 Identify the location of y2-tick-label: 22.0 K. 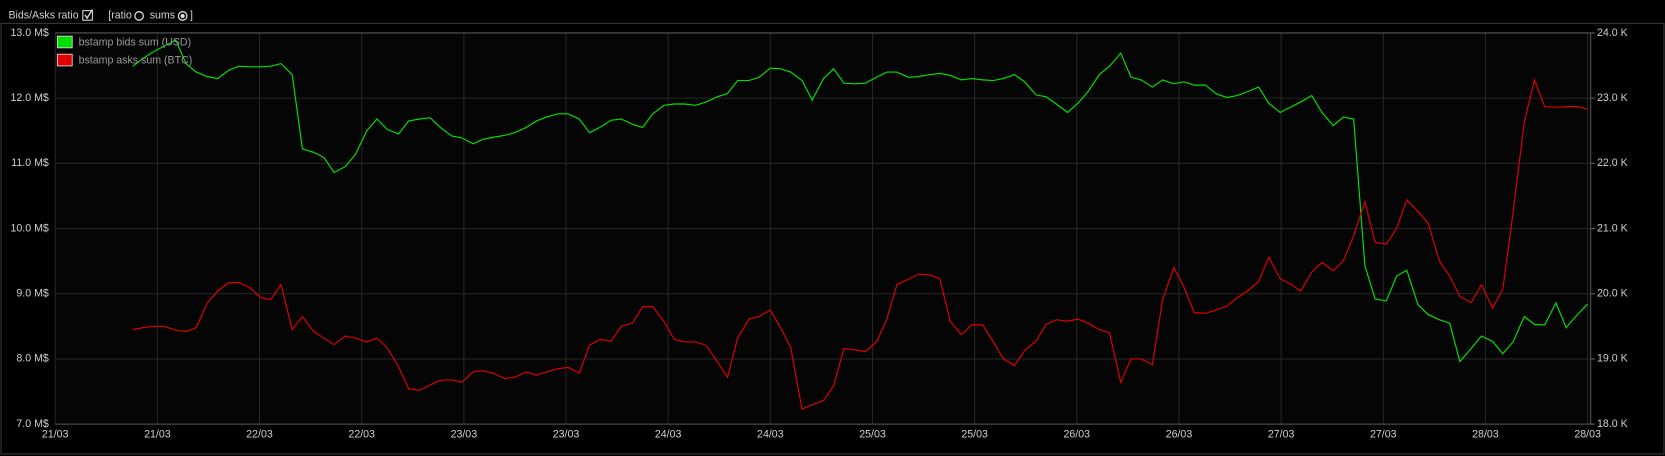
(1612, 163).